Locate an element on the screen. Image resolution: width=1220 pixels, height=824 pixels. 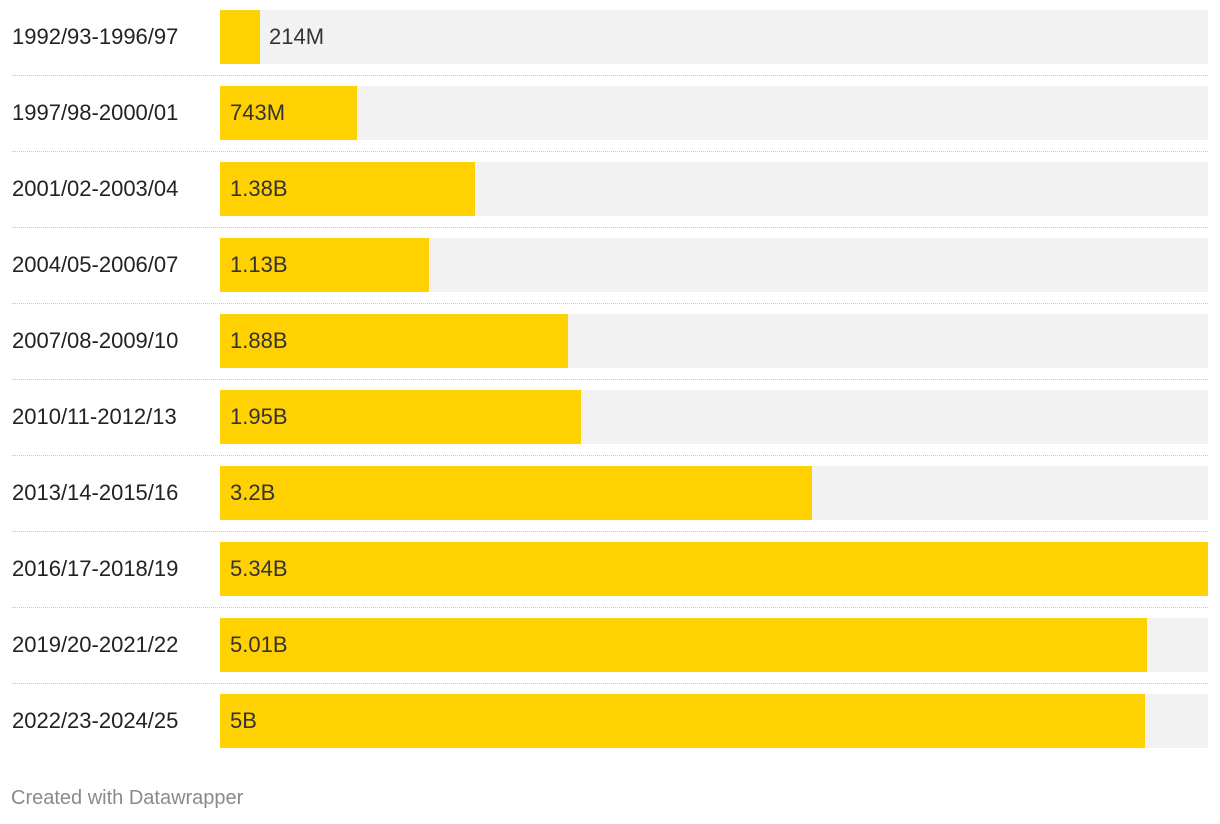
bar-value-label: 1.95B is located at coordinates (259, 416).